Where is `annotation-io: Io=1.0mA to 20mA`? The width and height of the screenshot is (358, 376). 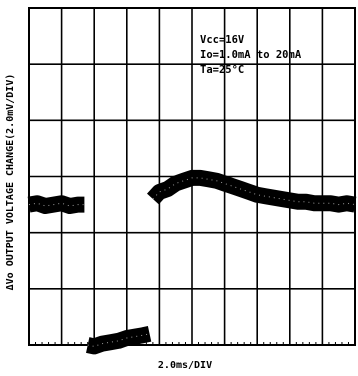
annotation-io: Io=1.0mA to 20mA is located at coordinates (251, 55).